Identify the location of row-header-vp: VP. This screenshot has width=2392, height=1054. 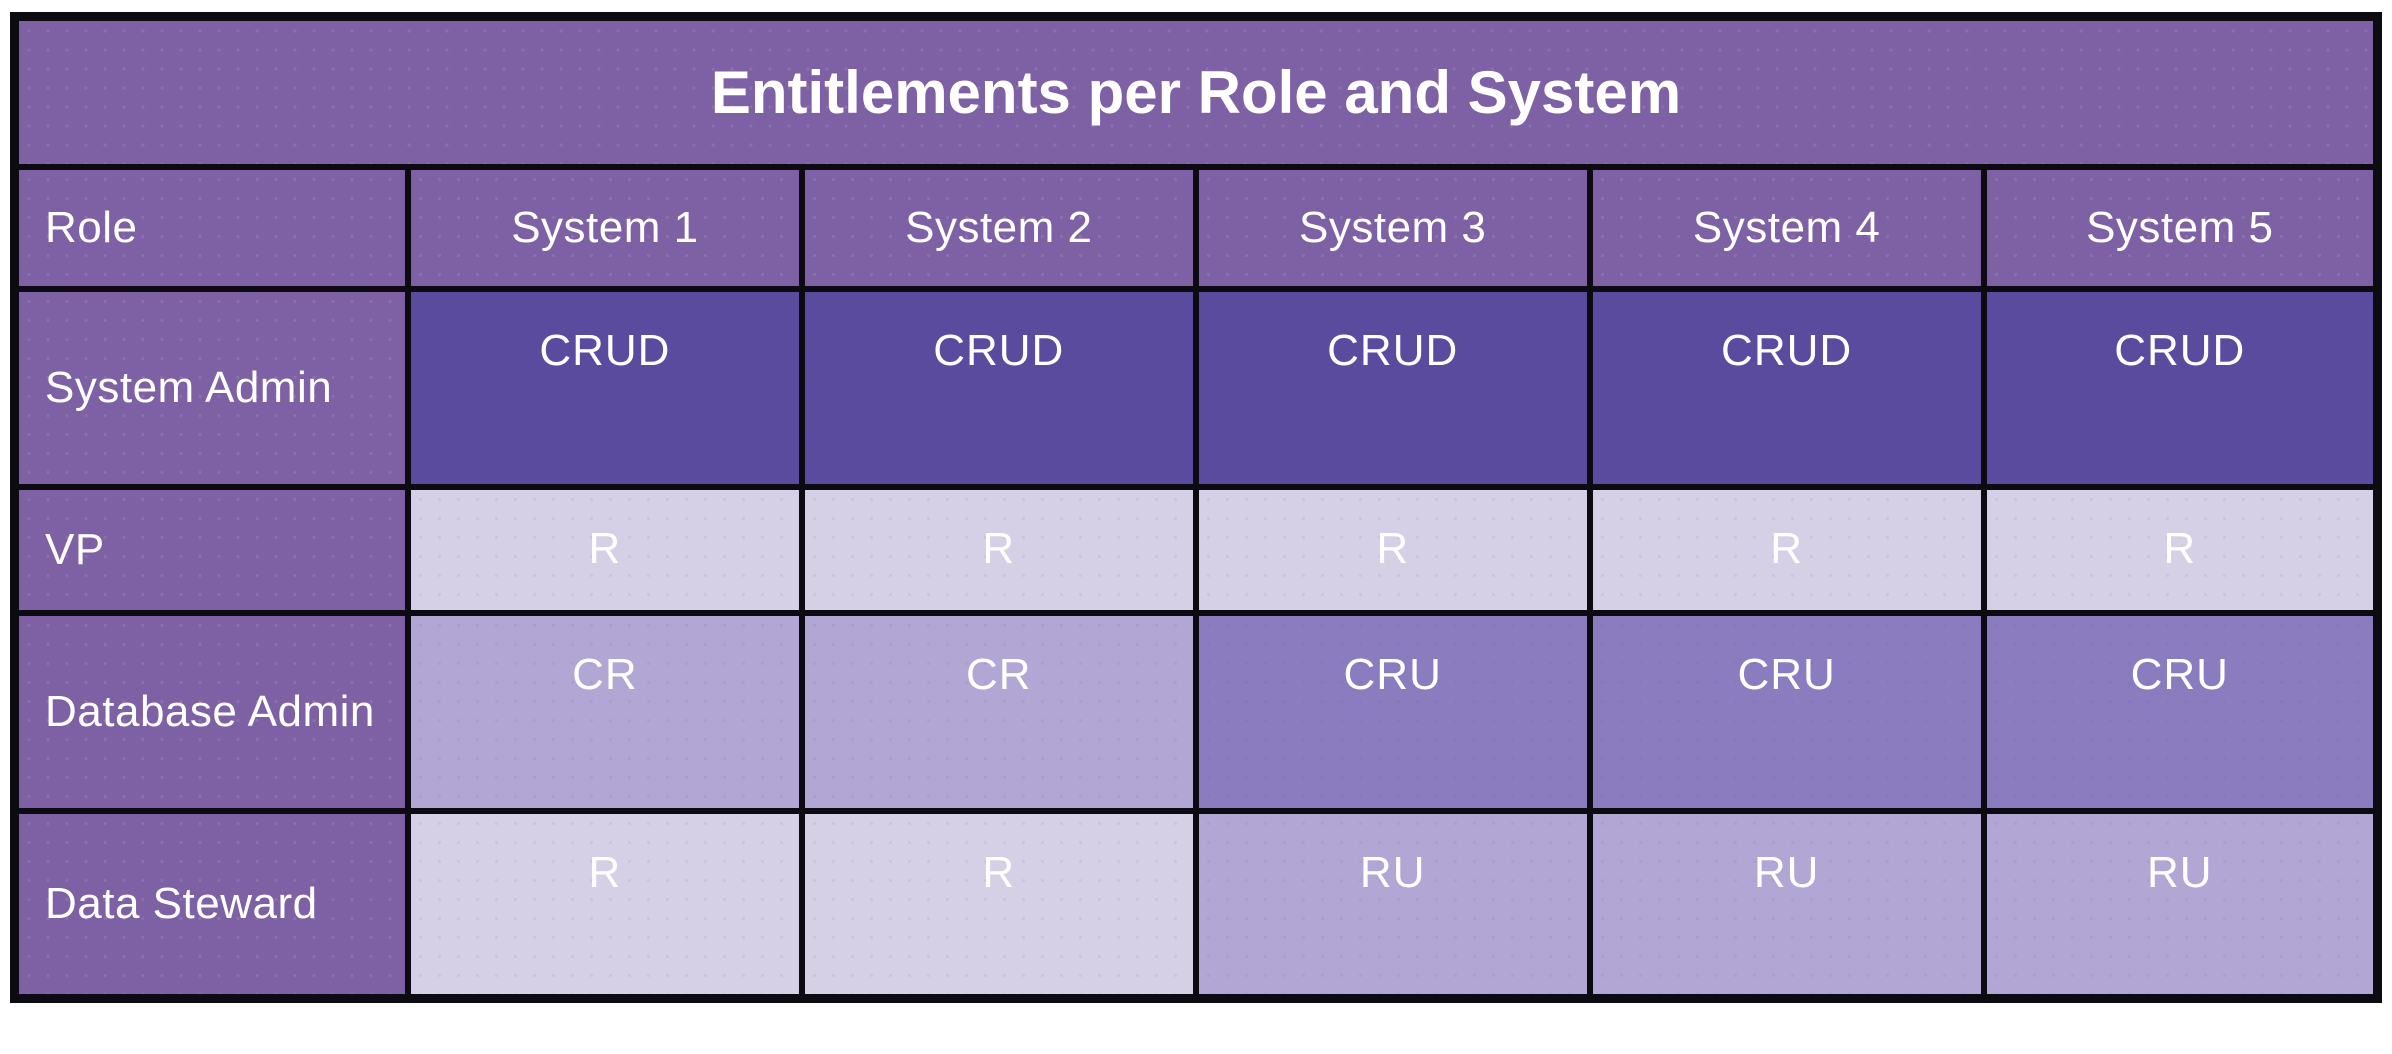
(211, 549).